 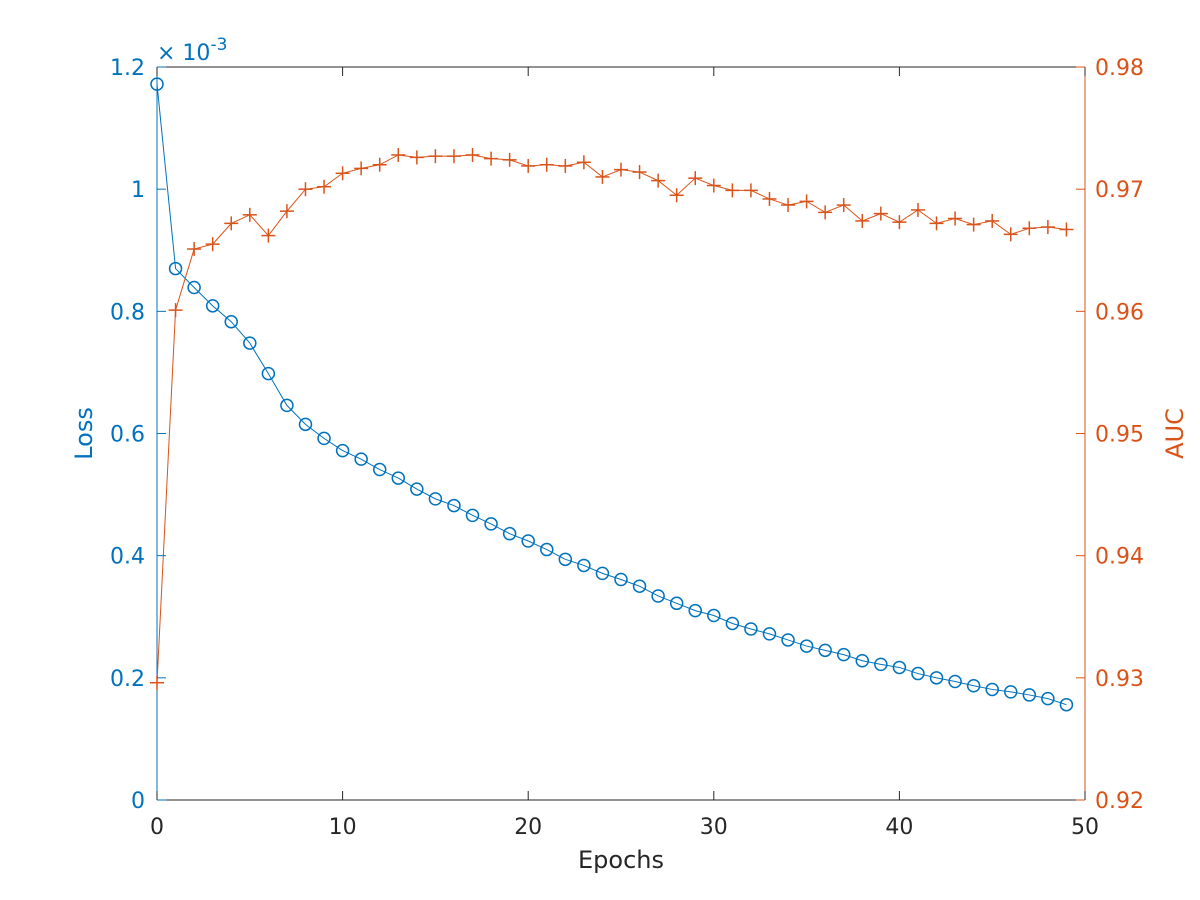 What do you see at coordinates (218, 45) in the screenshot?
I see `exponent-value: -3` at bounding box center [218, 45].